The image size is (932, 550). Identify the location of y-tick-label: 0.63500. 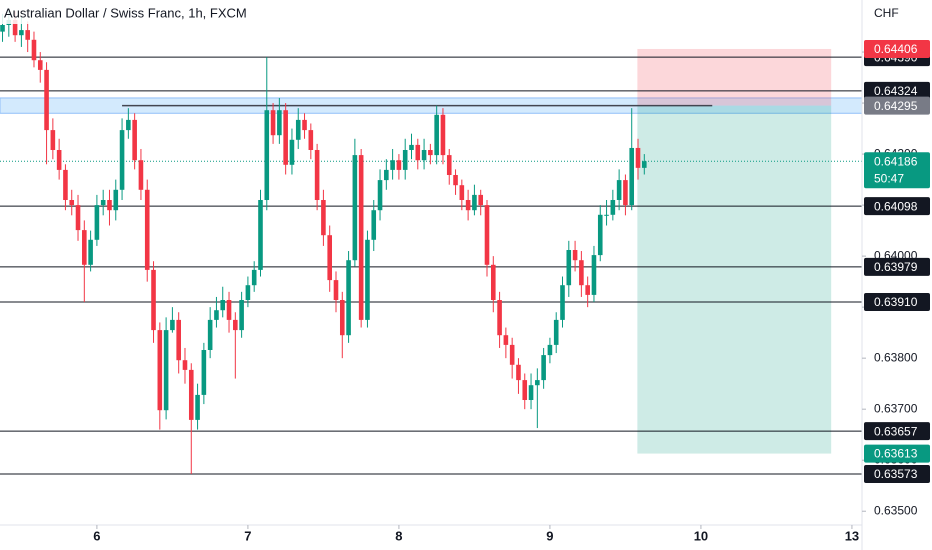
(896, 510).